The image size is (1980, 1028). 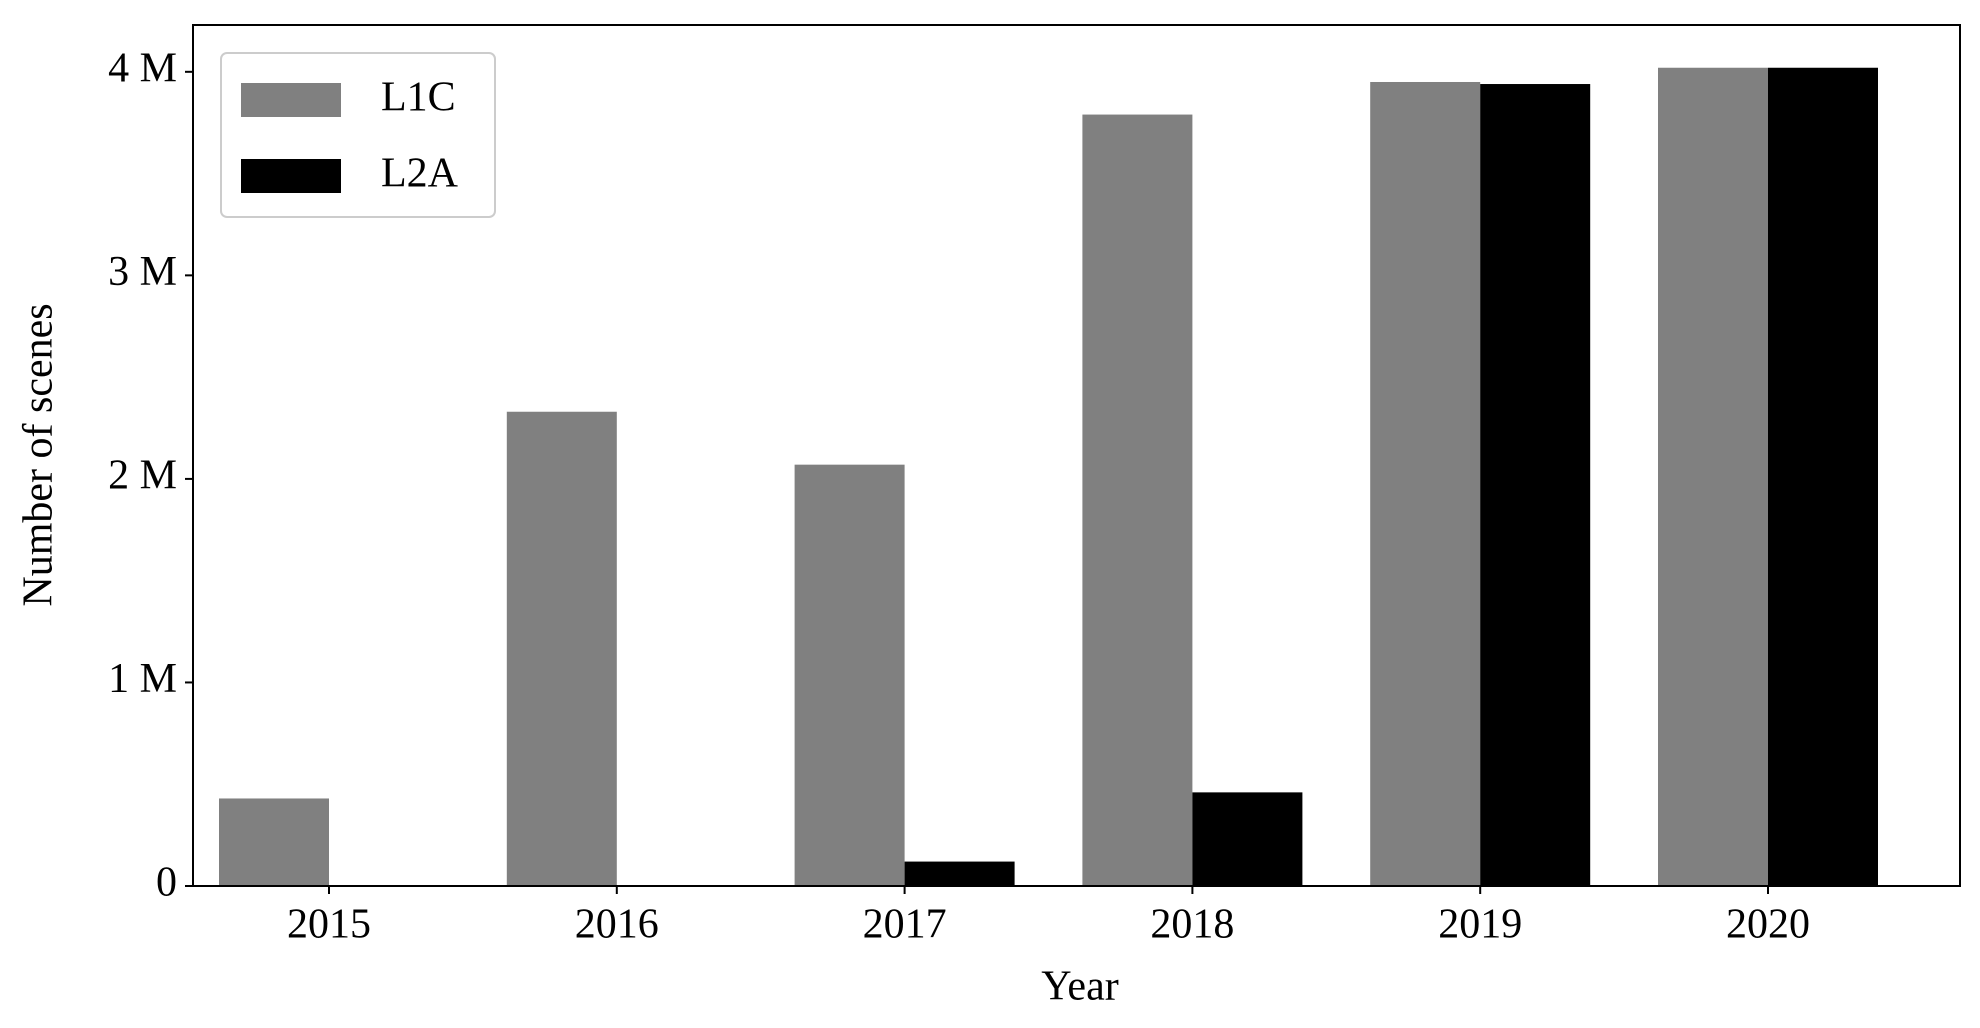 What do you see at coordinates (142, 272) in the screenshot?
I see `y-tick-label: 3 M` at bounding box center [142, 272].